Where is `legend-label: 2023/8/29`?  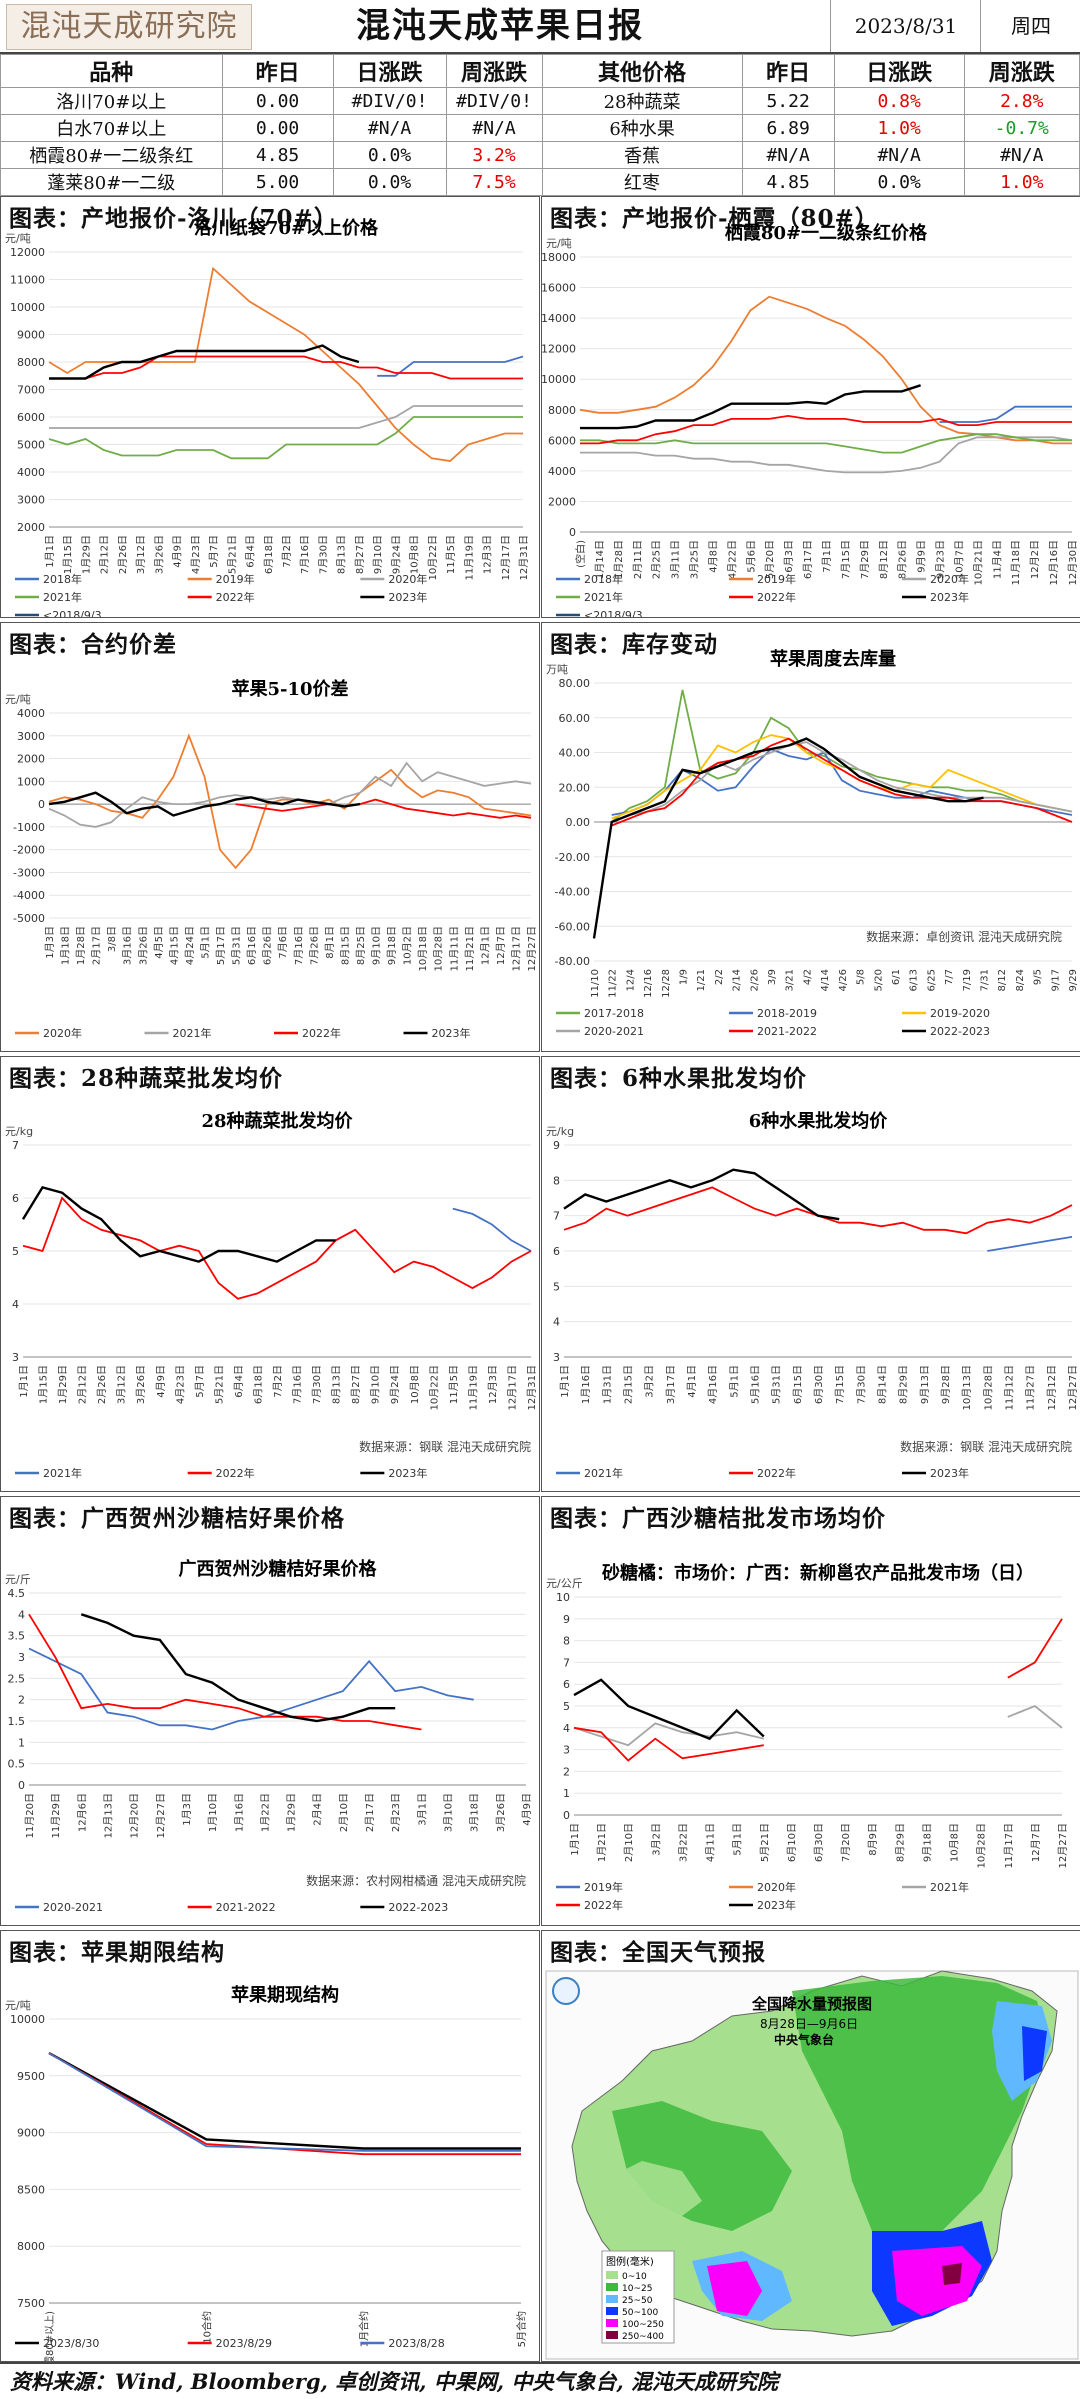
legend-label: 2023/8/29 is located at coordinates (244, 2343).